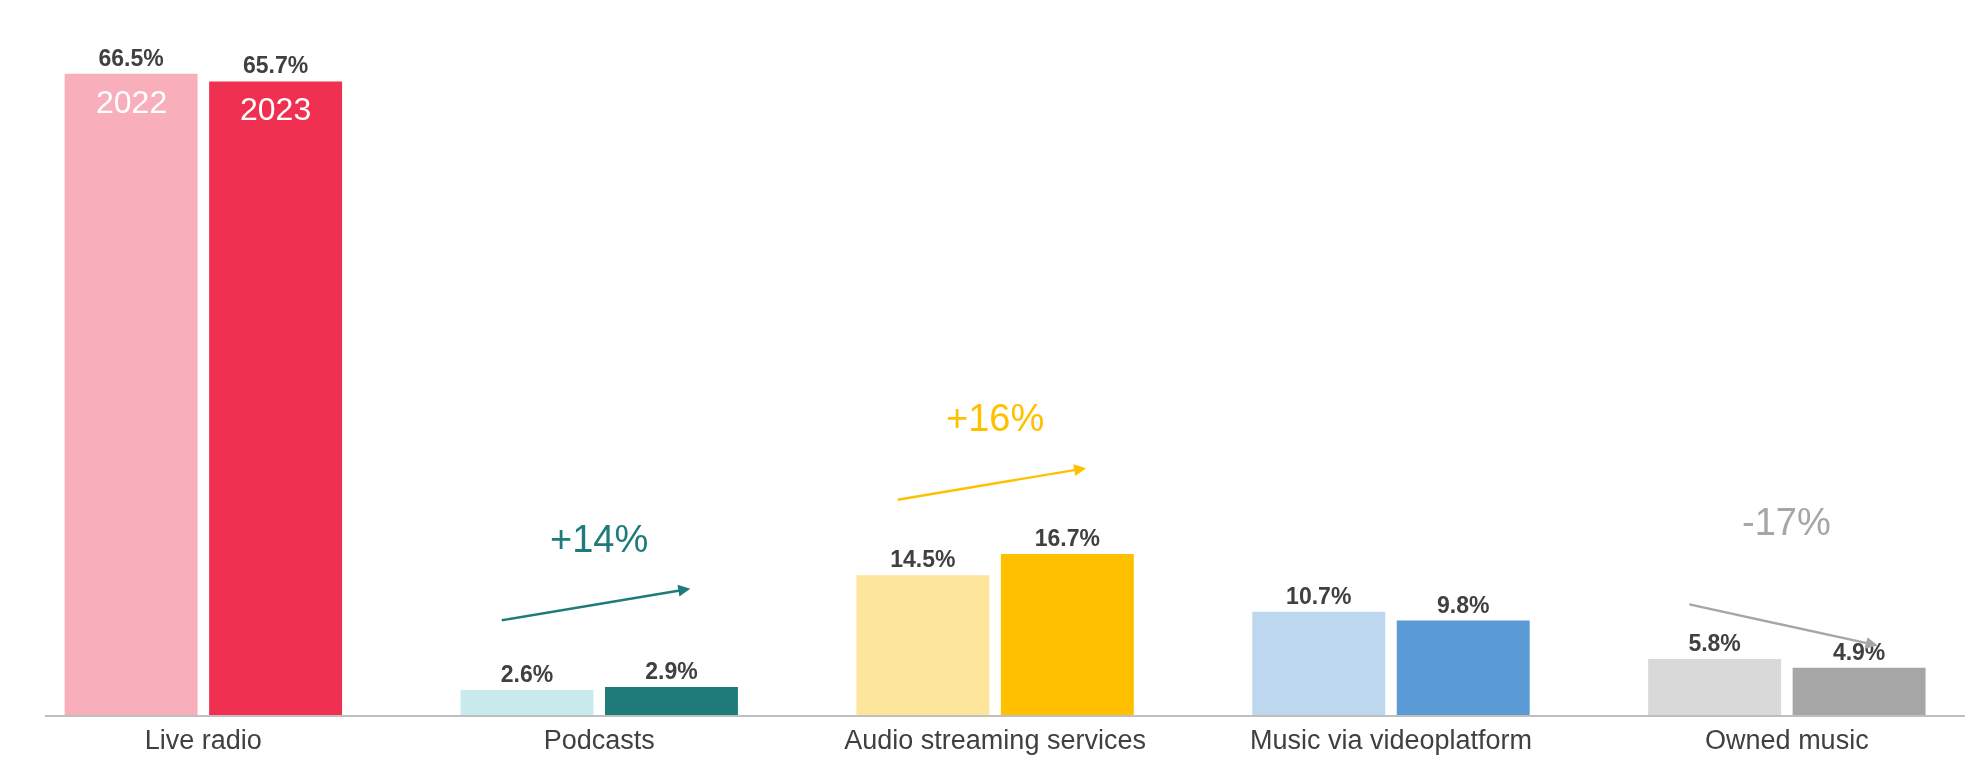  What do you see at coordinates (132, 102) in the screenshot?
I see `series-label: 2022` at bounding box center [132, 102].